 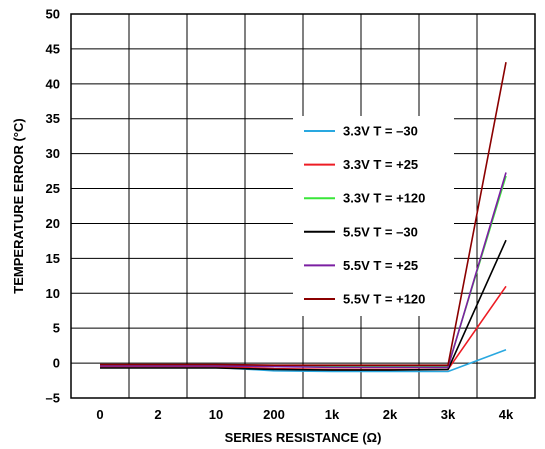 I want to click on legend-background, so click(x=373, y=216).